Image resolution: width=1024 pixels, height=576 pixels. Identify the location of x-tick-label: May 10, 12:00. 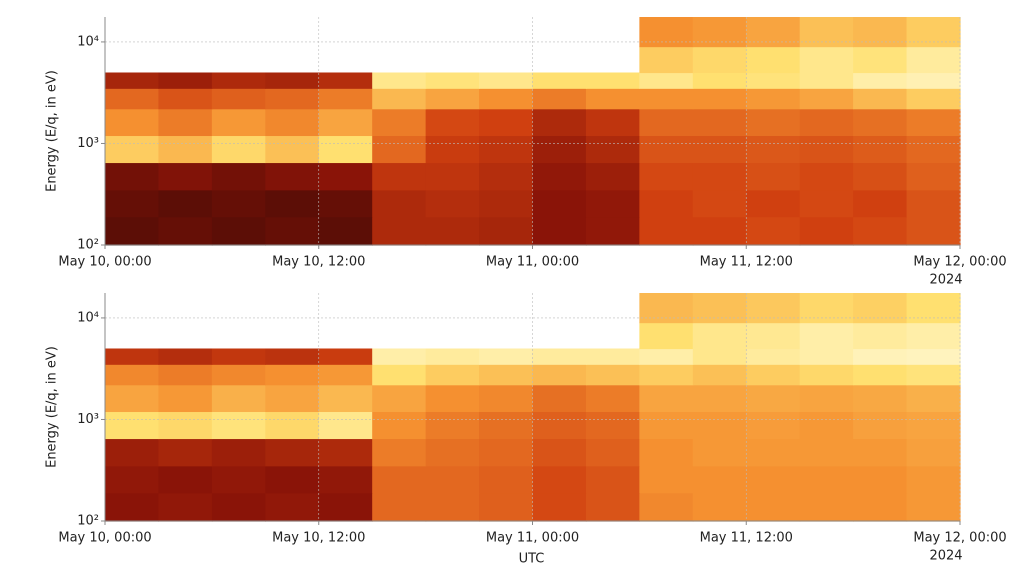
(318, 538).